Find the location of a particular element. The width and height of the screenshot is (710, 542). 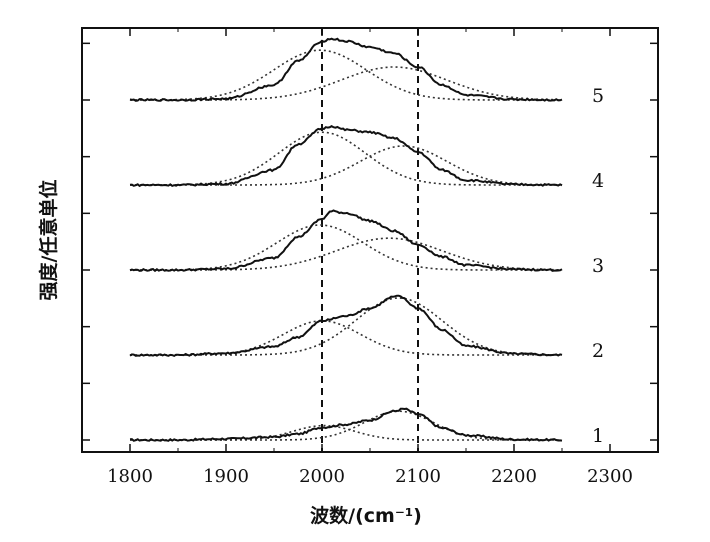

x-tick-label: 2100 is located at coordinates (418, 476).